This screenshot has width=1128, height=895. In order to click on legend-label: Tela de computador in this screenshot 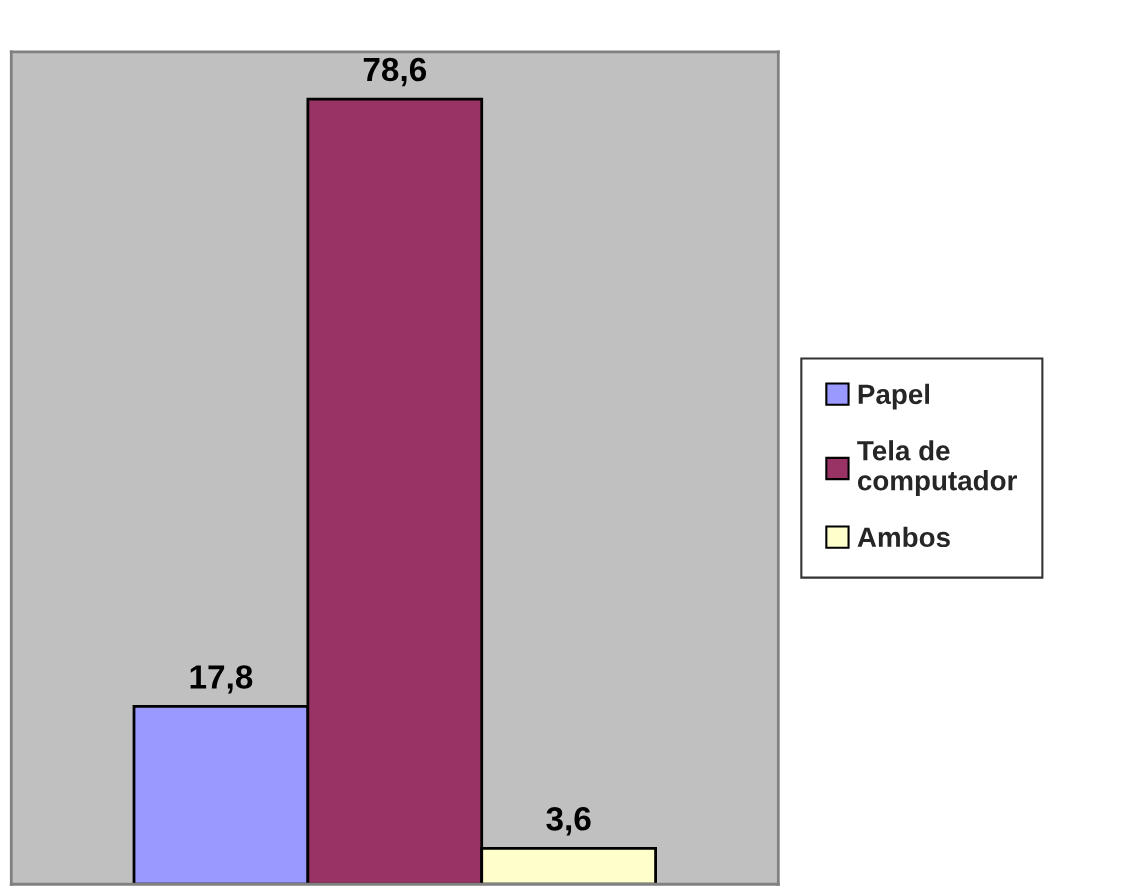, I will do `click(937, 468)`.